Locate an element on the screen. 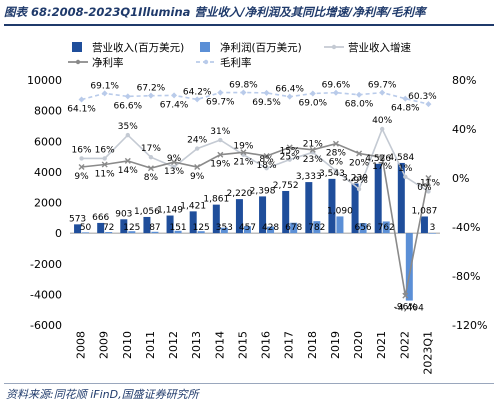 Image resolution: width=498 pixels, height=414 pixels. gross-margin-data-label: 68.0% is located at coordinates (359, 105).